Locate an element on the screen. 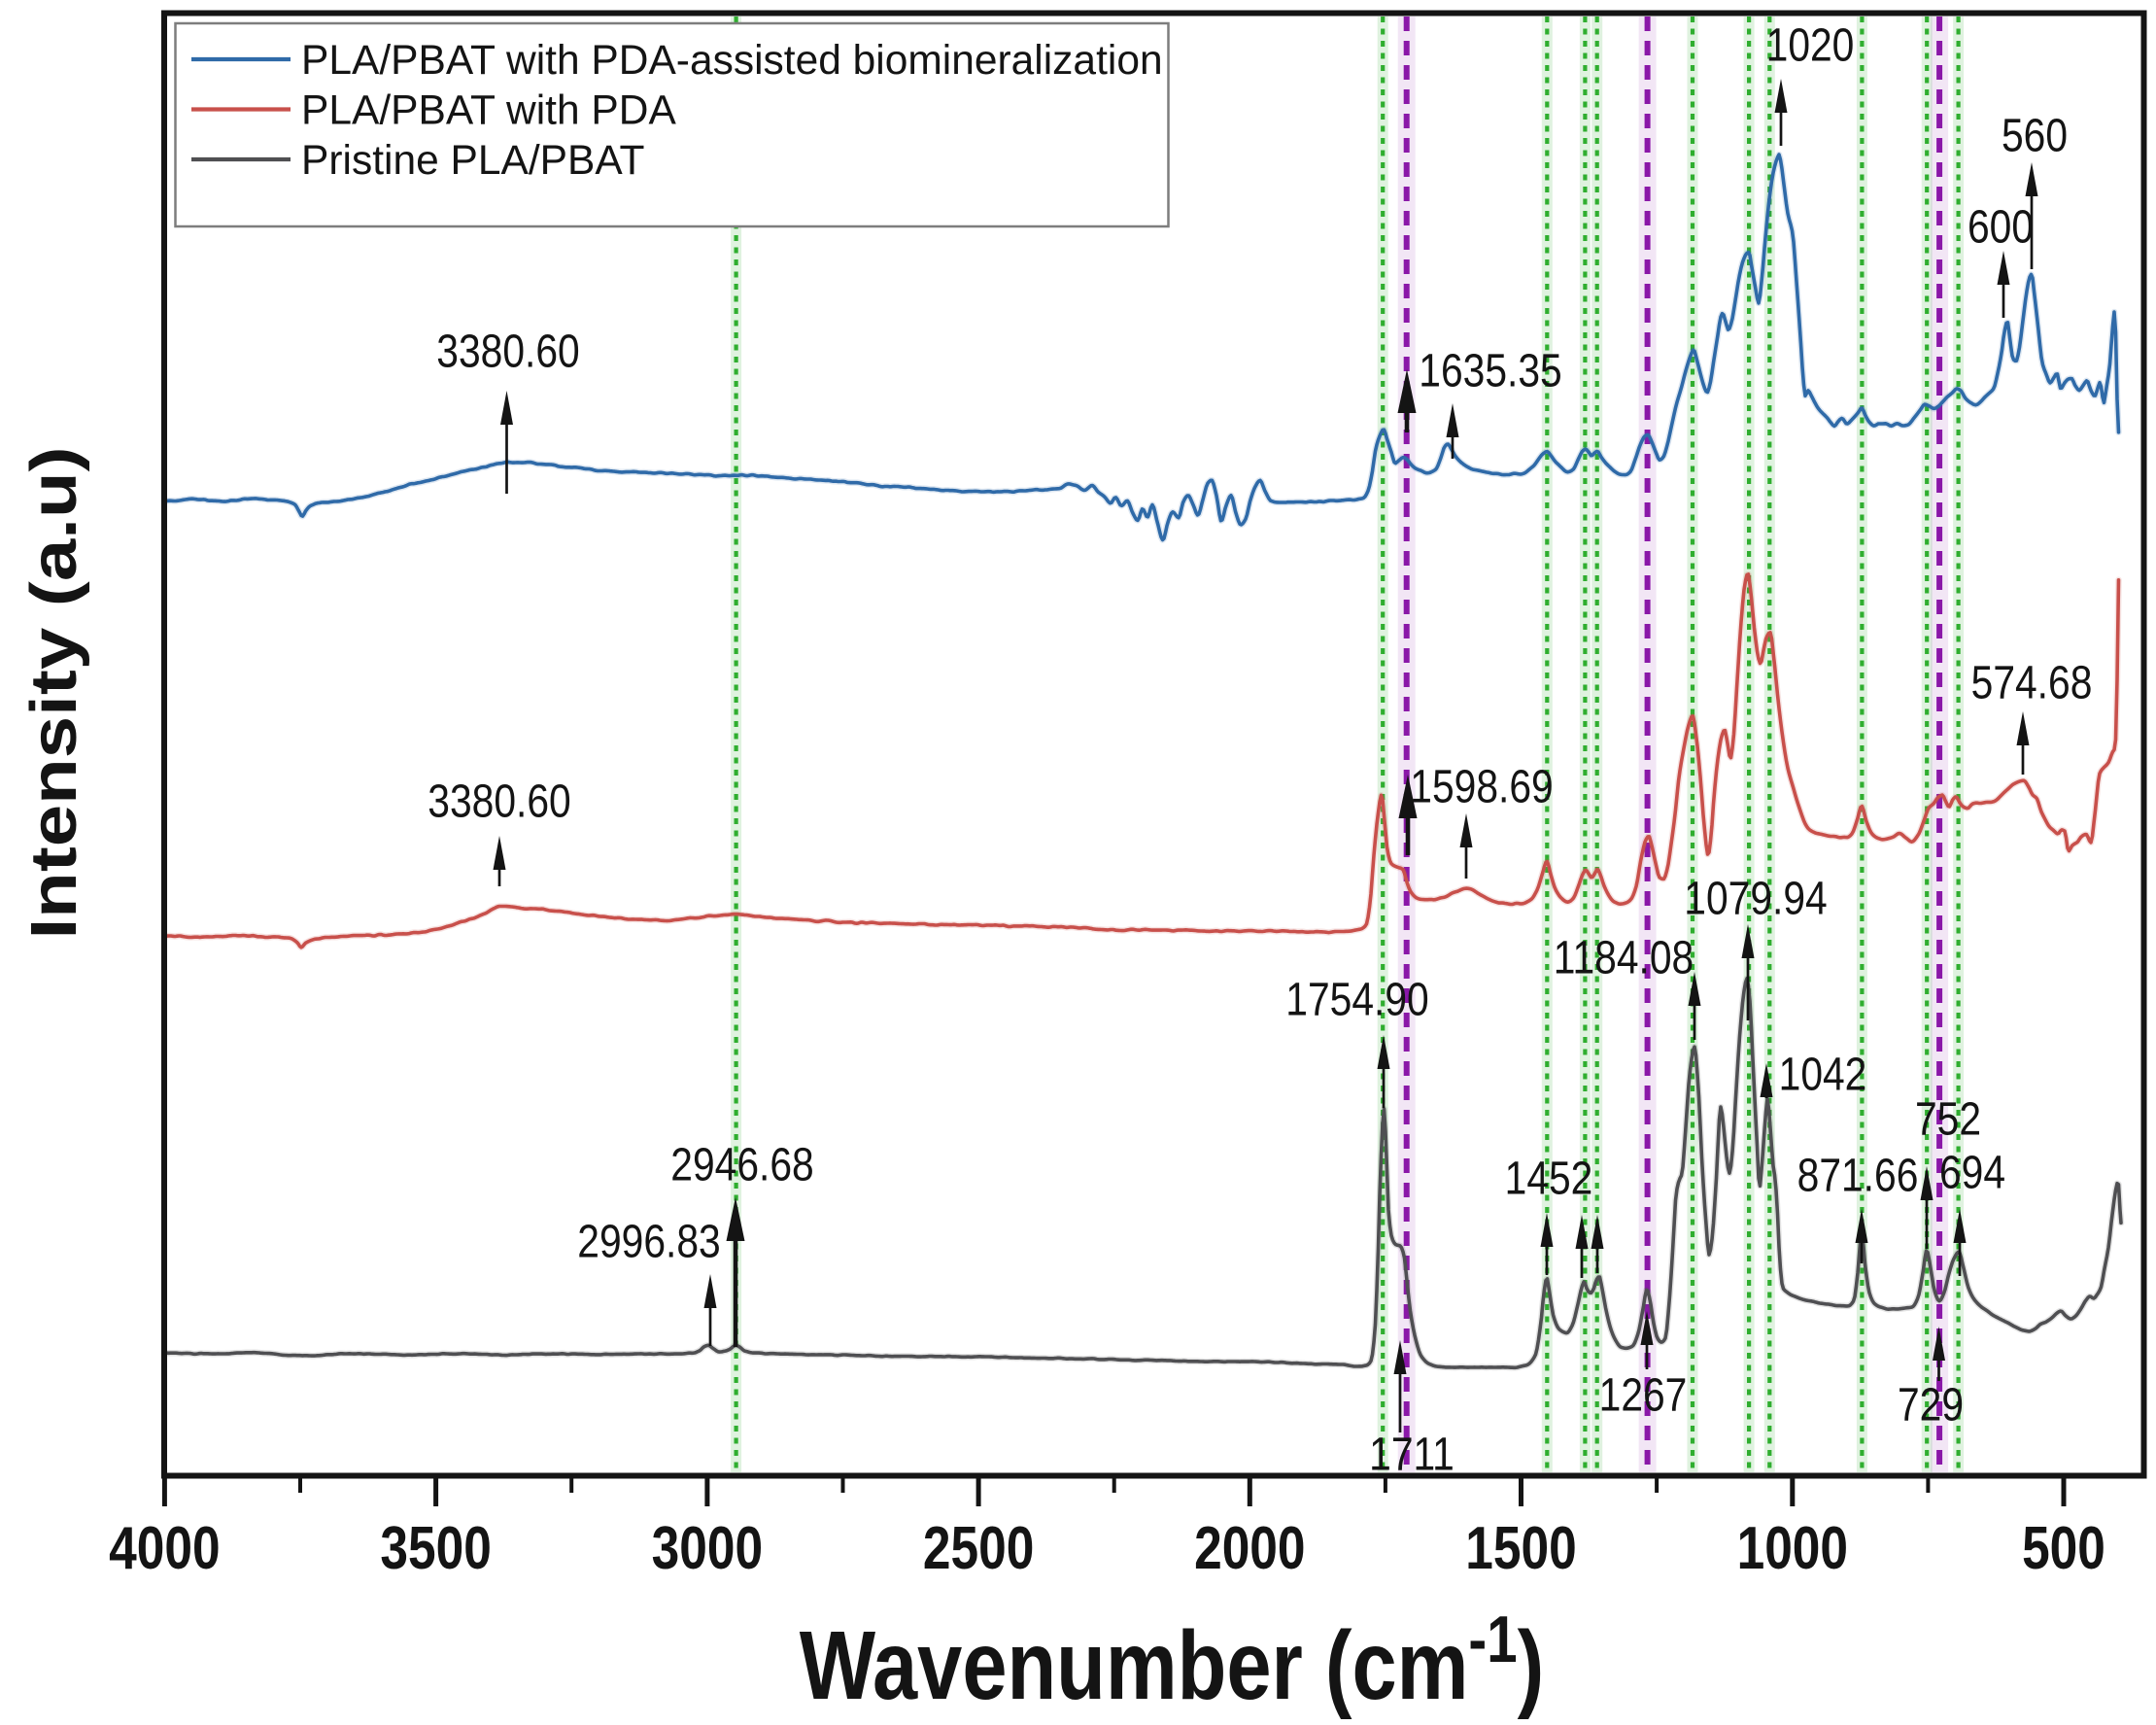  svg-text: 1042 is located at coordinates (1823, 1074).